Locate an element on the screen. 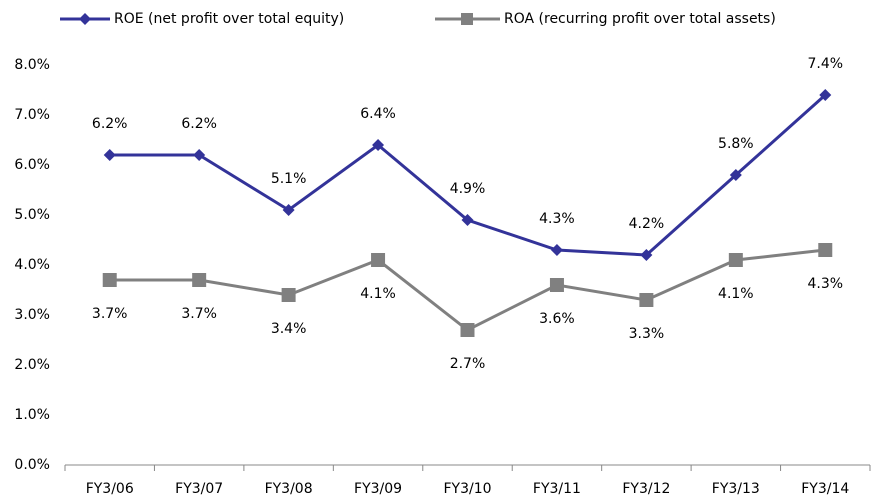 The image size is (876, 500). y-tick-label: 8.0% is located at coordinates (32, 65).